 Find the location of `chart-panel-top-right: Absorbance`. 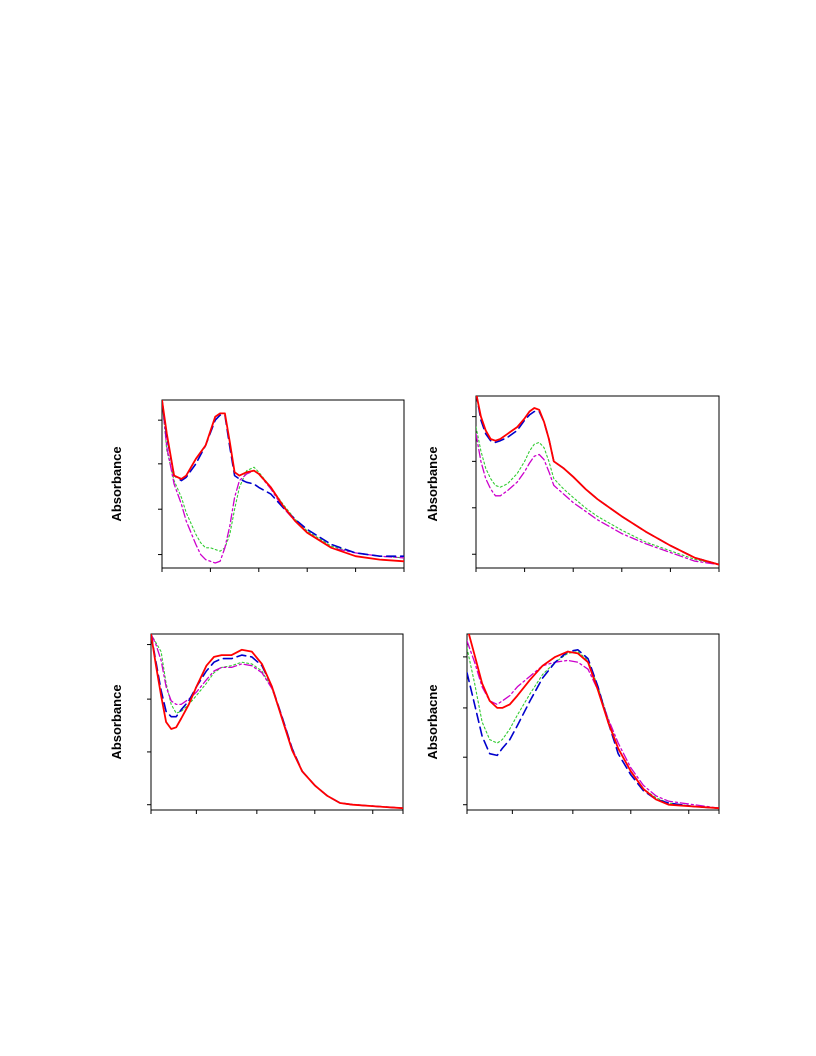

chart-panel-top-right: Absorbance is located at coordinates (572, 483).